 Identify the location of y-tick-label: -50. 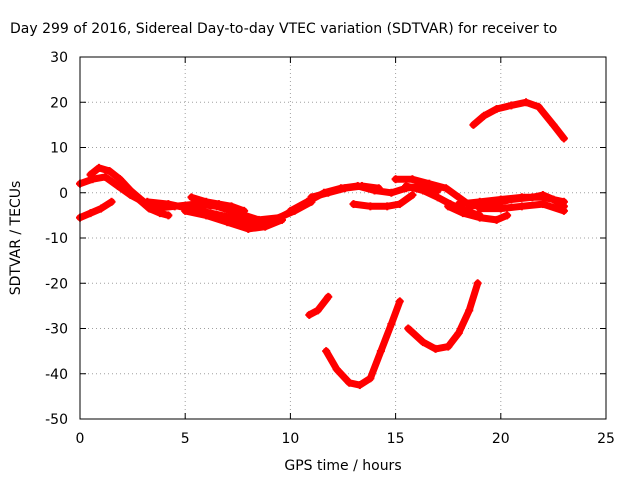
(56, 420).